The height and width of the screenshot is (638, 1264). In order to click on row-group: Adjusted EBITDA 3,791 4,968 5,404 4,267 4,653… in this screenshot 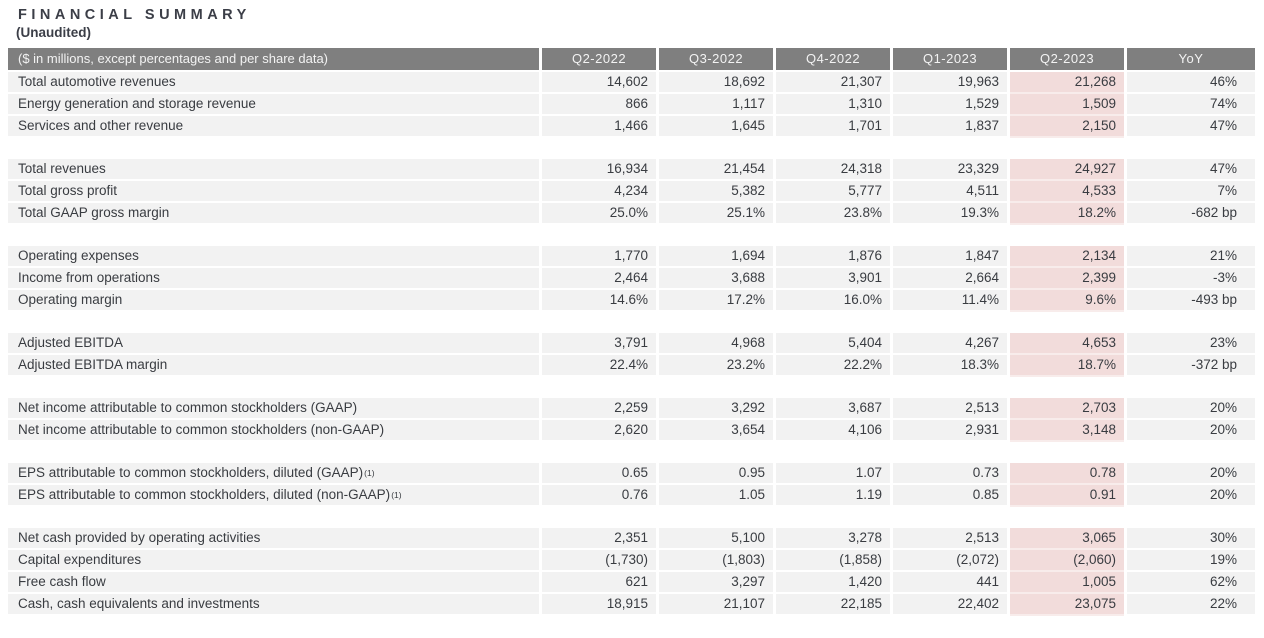, I will do `click(631, 353)`.